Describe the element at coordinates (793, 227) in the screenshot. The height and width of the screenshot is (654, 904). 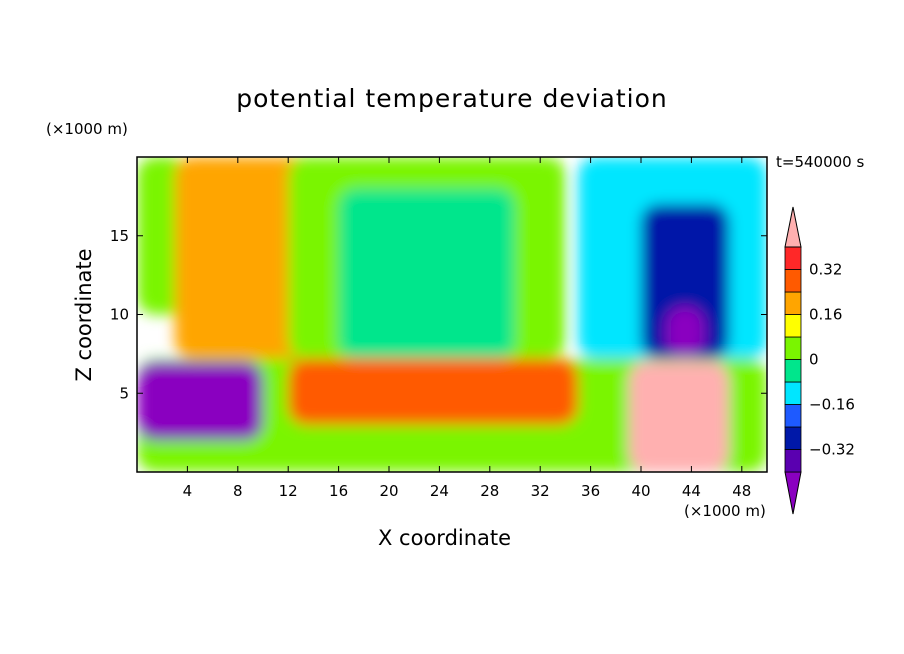
I see `colorbar-max-arrow` at that location.